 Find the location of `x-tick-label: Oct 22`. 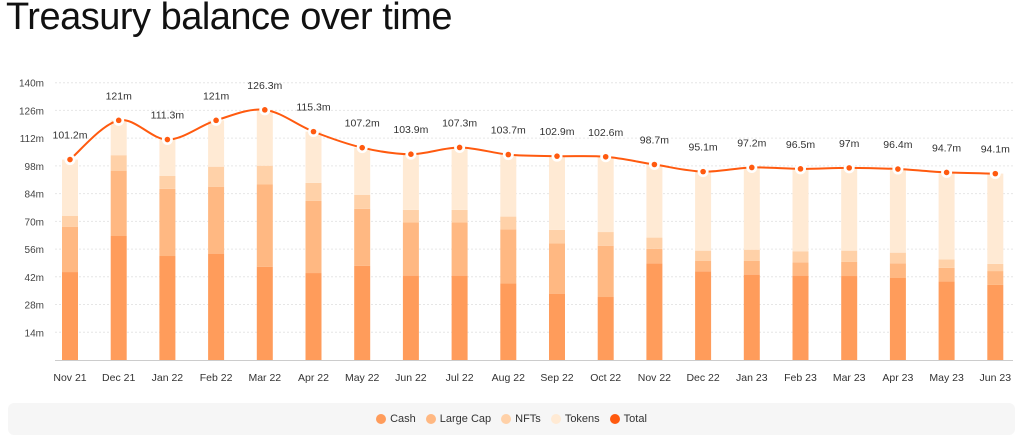

x-tick-label: Oct 22 is located at coordinates (605, 378).